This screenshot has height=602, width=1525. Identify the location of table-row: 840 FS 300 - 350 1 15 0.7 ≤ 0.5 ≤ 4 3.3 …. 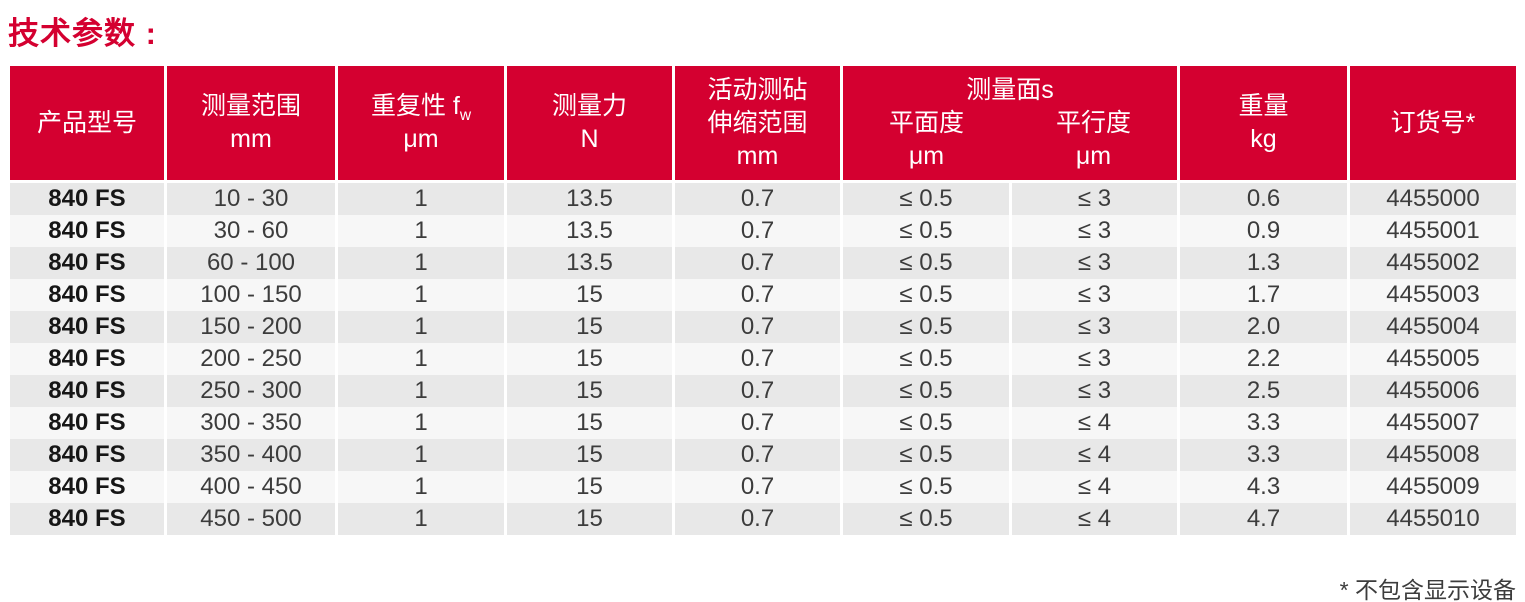
(763, 423).